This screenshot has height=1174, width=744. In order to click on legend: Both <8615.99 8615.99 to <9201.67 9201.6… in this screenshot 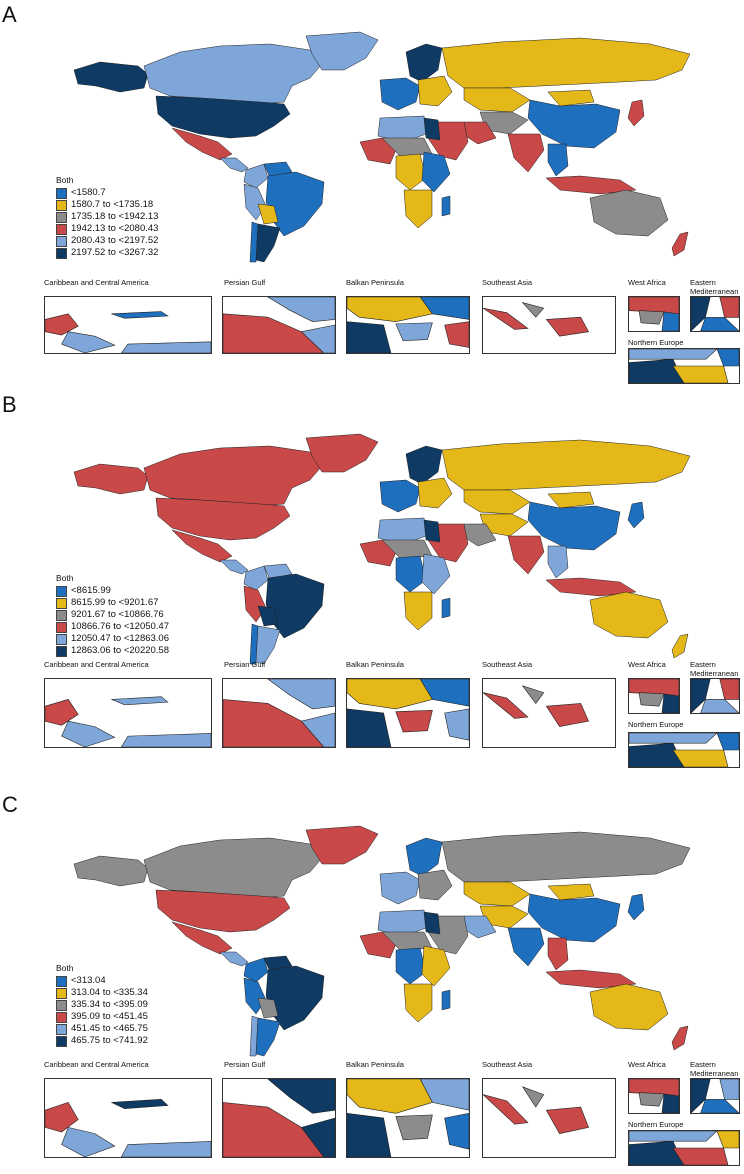, I will do `click(112, 614)`.